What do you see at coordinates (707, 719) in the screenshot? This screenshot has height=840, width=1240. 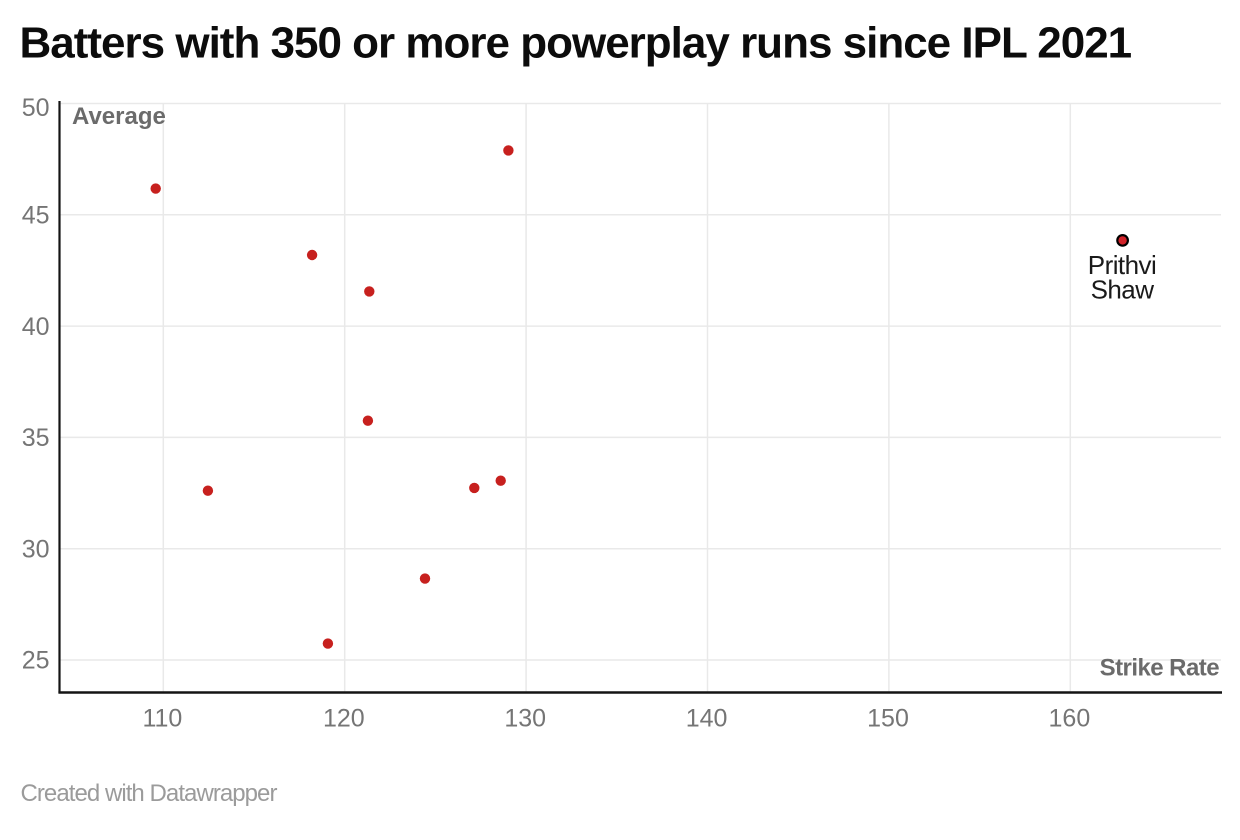 I see `svg-text: 140` at bounding box center [707, 719].